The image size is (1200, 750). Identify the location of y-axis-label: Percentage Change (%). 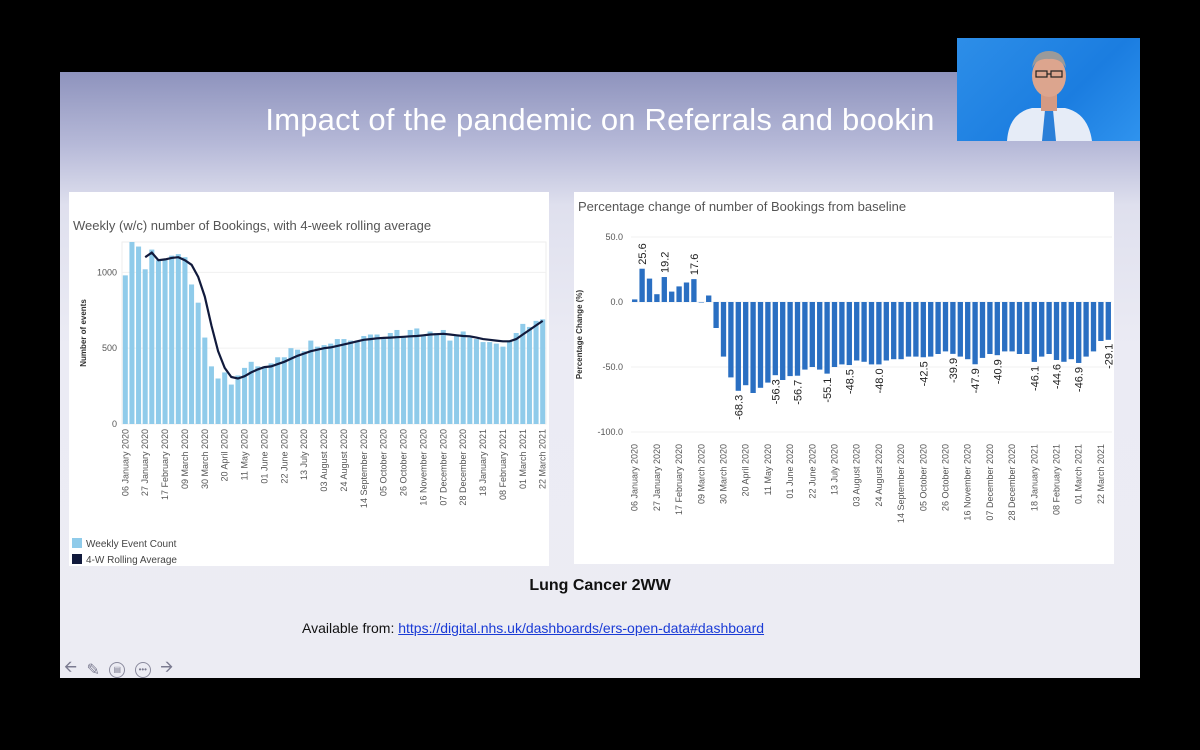
(579, 334).